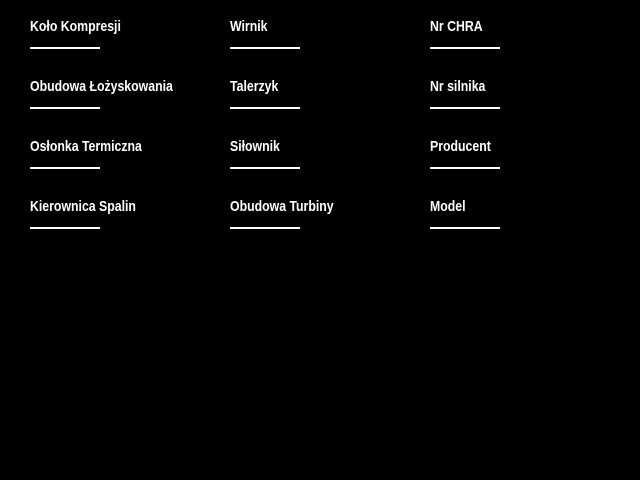  I want to click on field-model: Model, so click(527, 219).